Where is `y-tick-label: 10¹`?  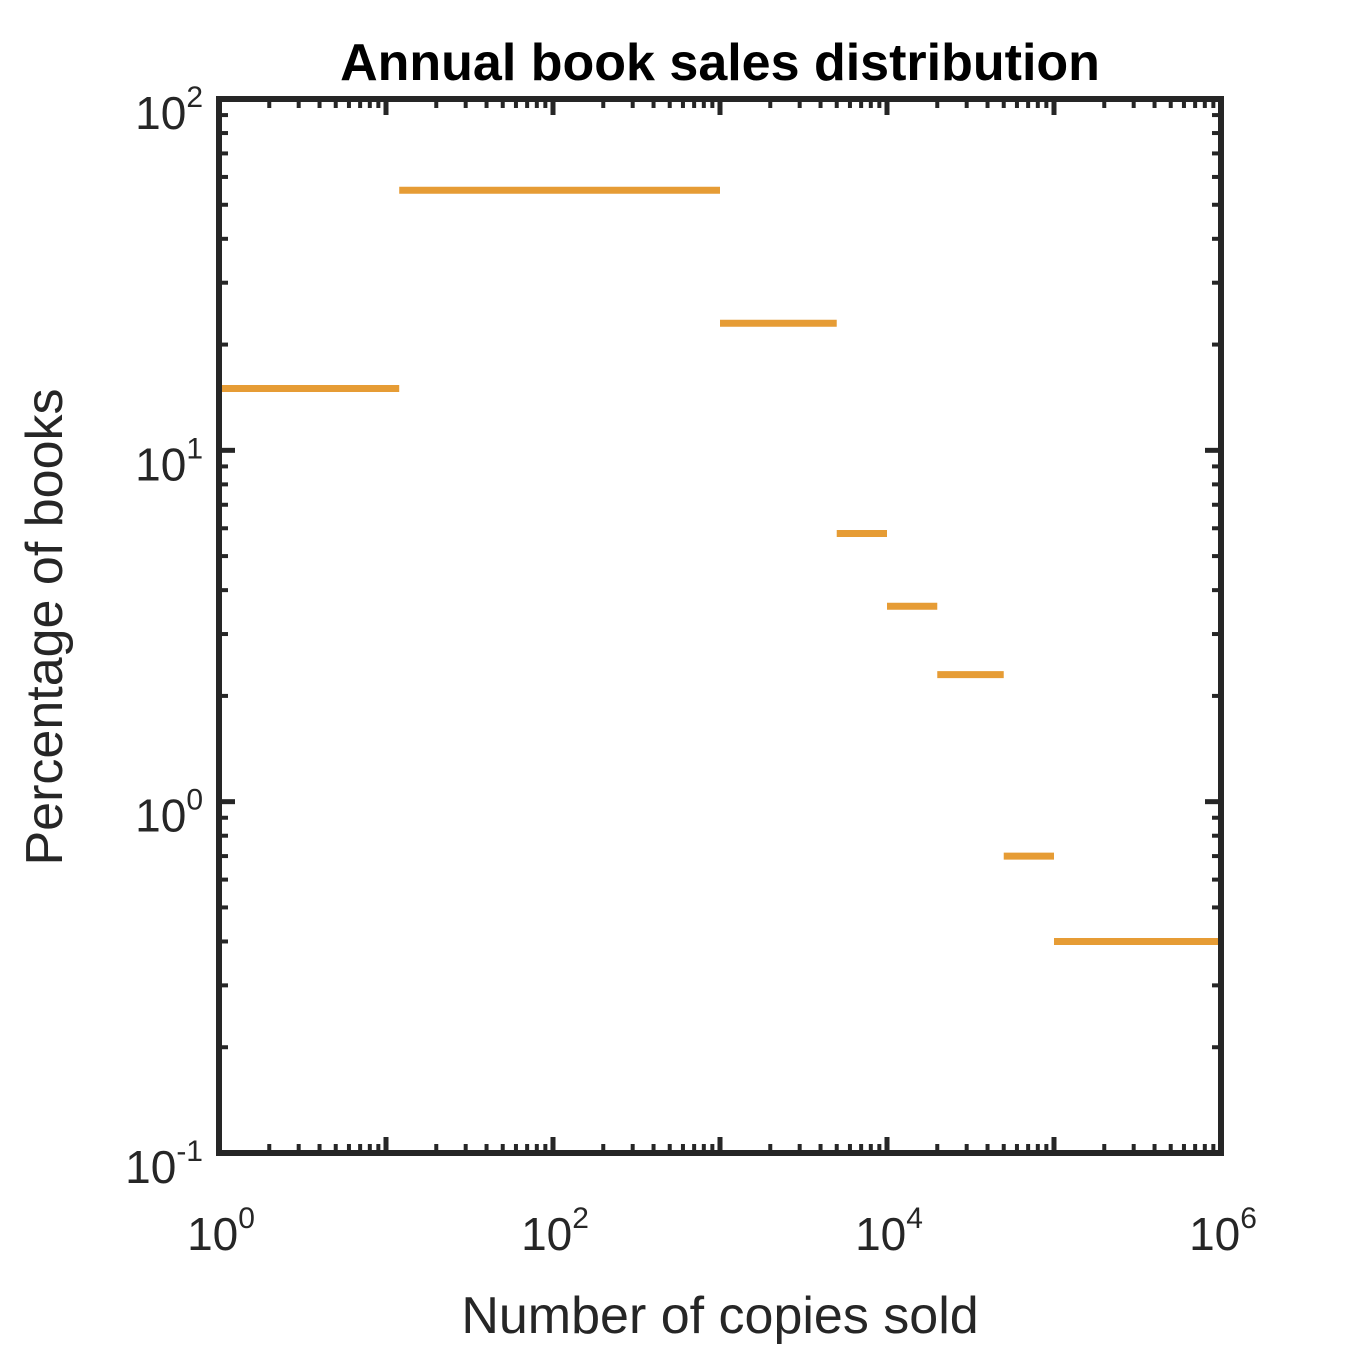
y-tick-label: 10¹ is located at coordinates (169, 461).